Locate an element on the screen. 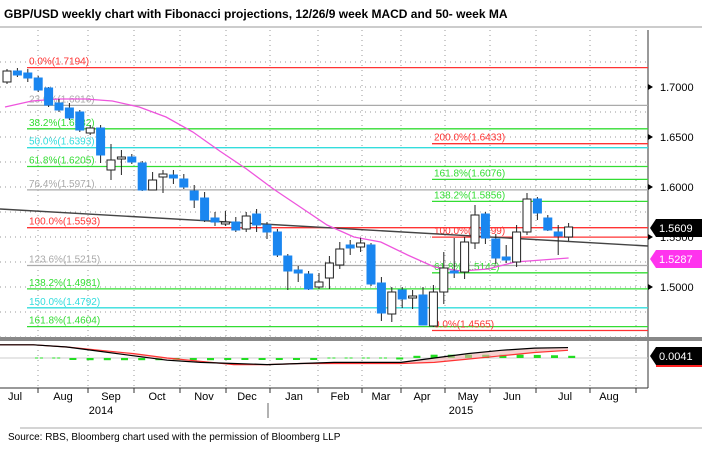 This screenshot has height=452, width=702. fib-label: 123.6%(1.5215) is located at coordinates (64, 260).